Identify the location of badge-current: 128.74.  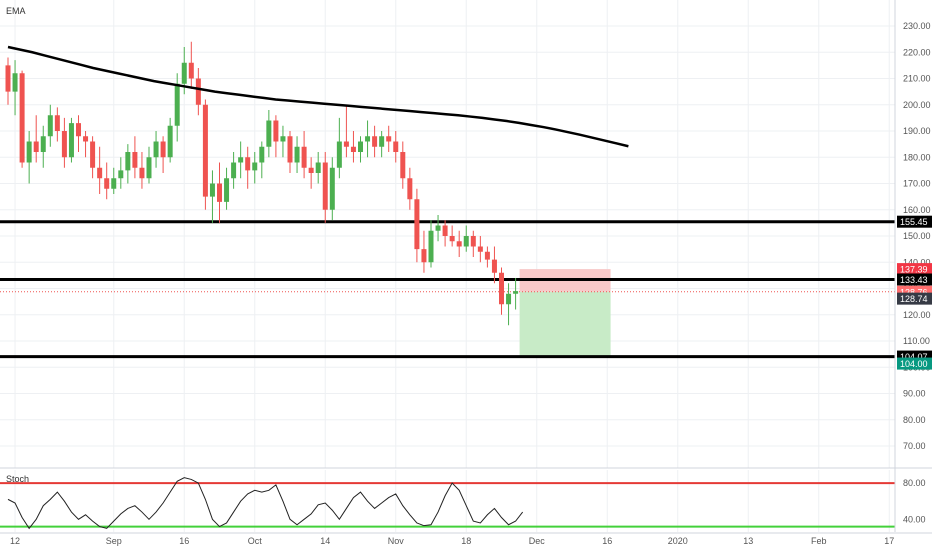
(914, 299).